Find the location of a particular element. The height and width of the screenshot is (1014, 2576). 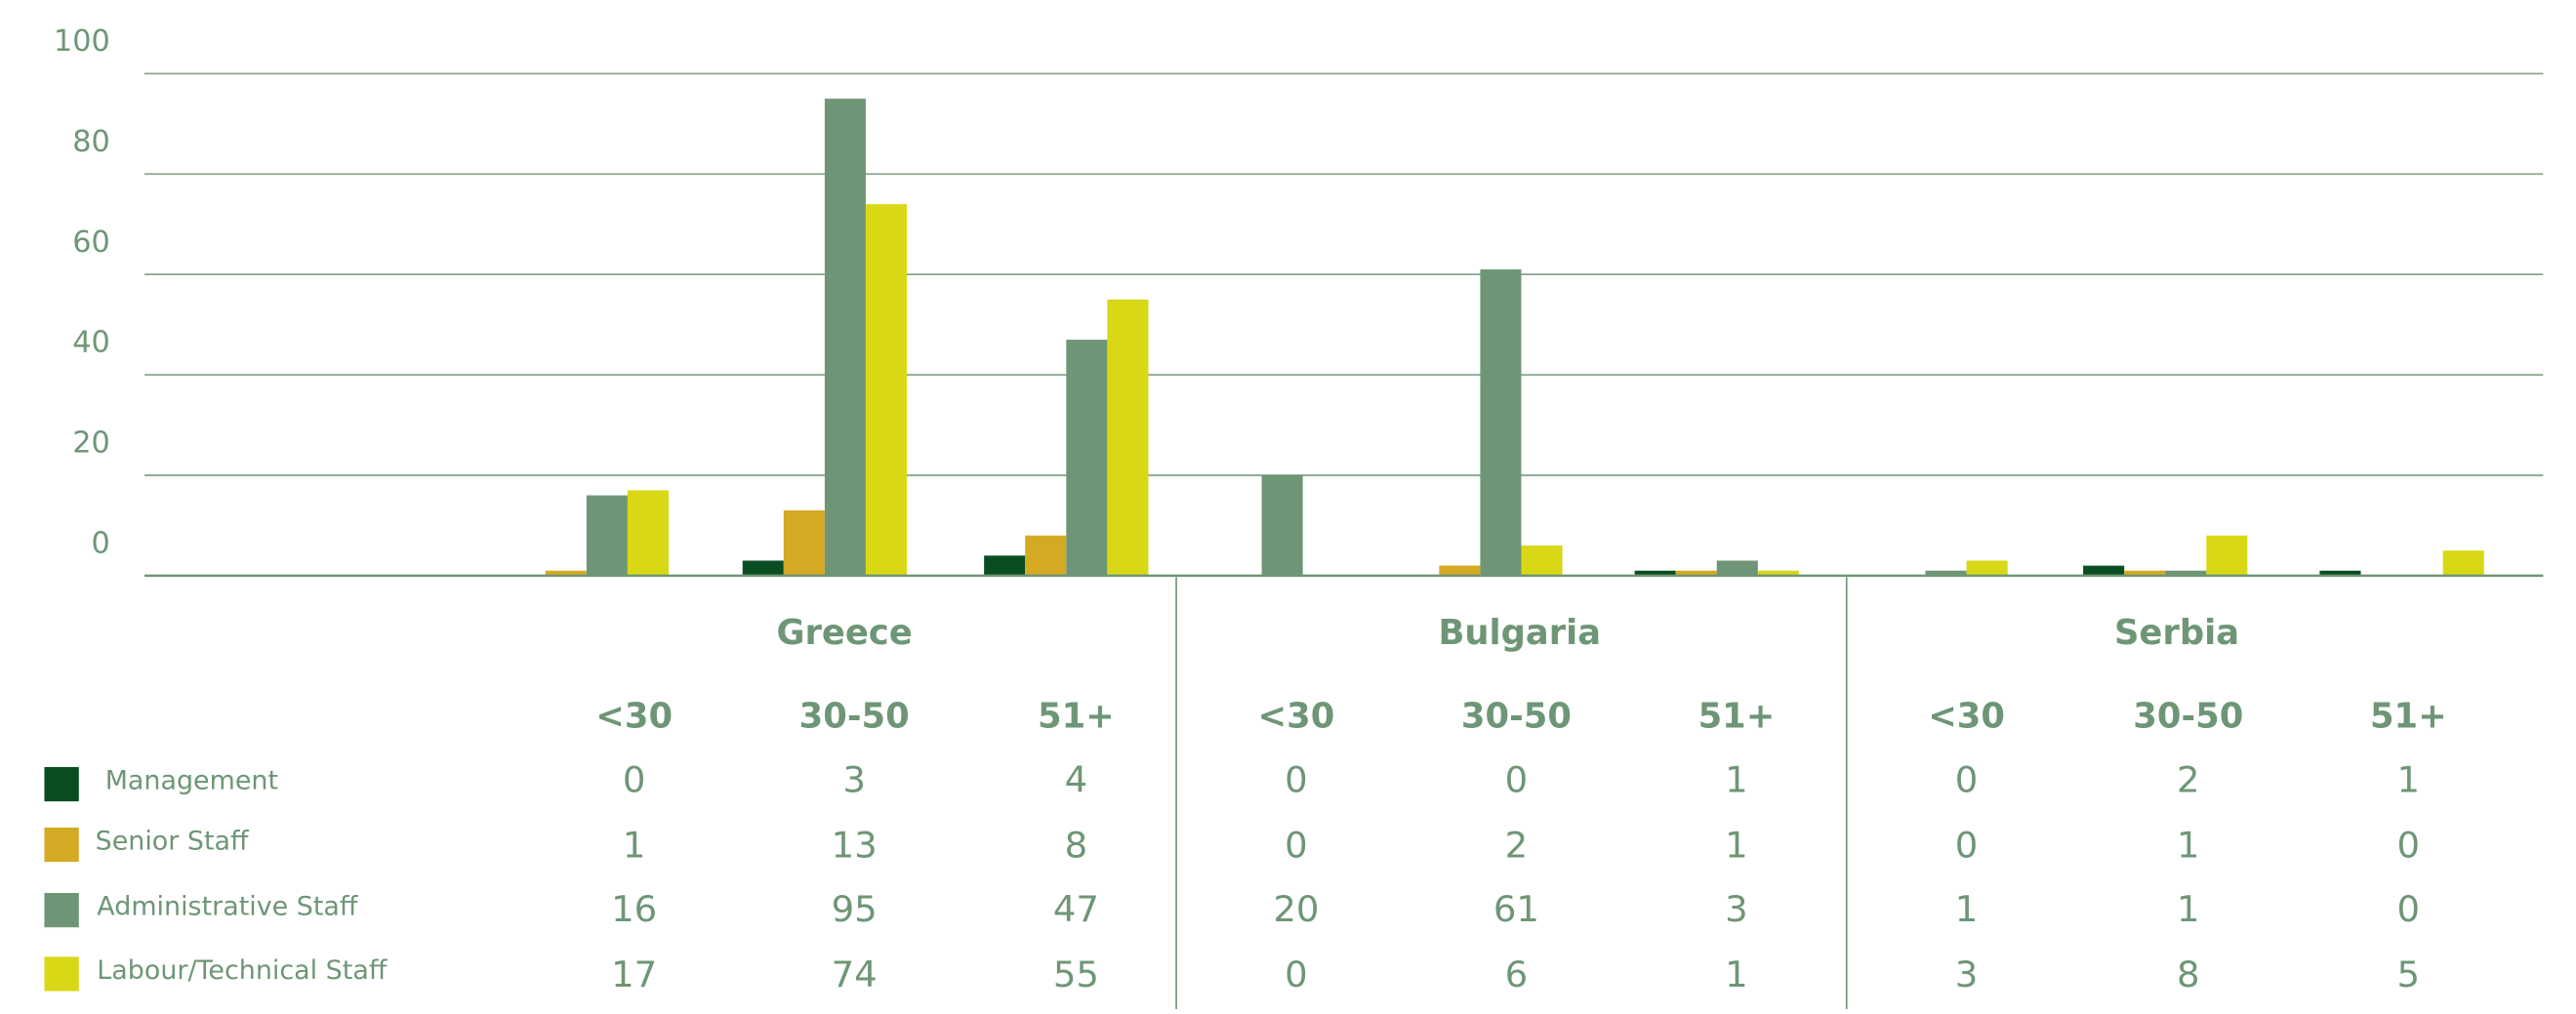

y-tick-label: 0 is located at coordinates (100, 544).